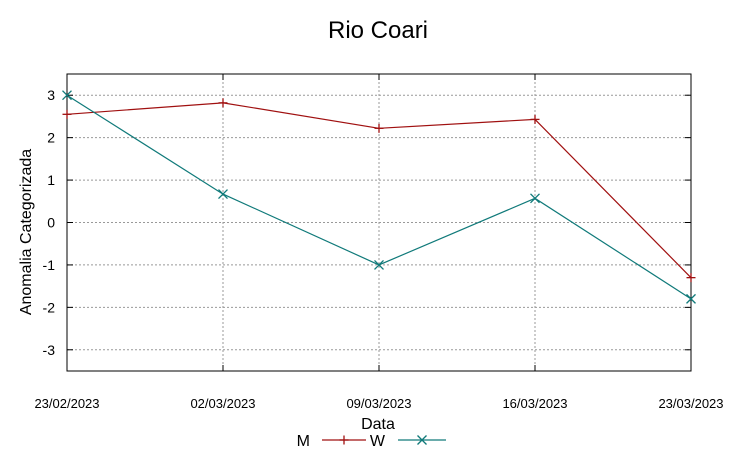 Image resolution: width=753 pixels, height=459 pixels. Describe the element at coordinates (378, 441) in the screenshot. I see `legend-label-w: W` at that location.